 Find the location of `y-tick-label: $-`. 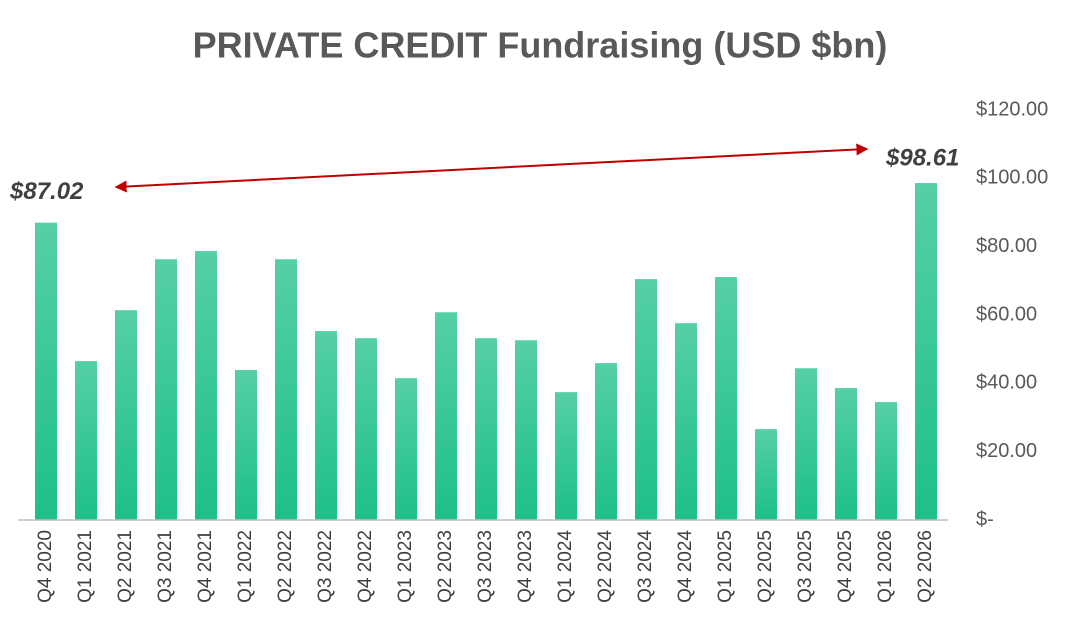

y-tick-label: $- is located at coordinates (985, 519).